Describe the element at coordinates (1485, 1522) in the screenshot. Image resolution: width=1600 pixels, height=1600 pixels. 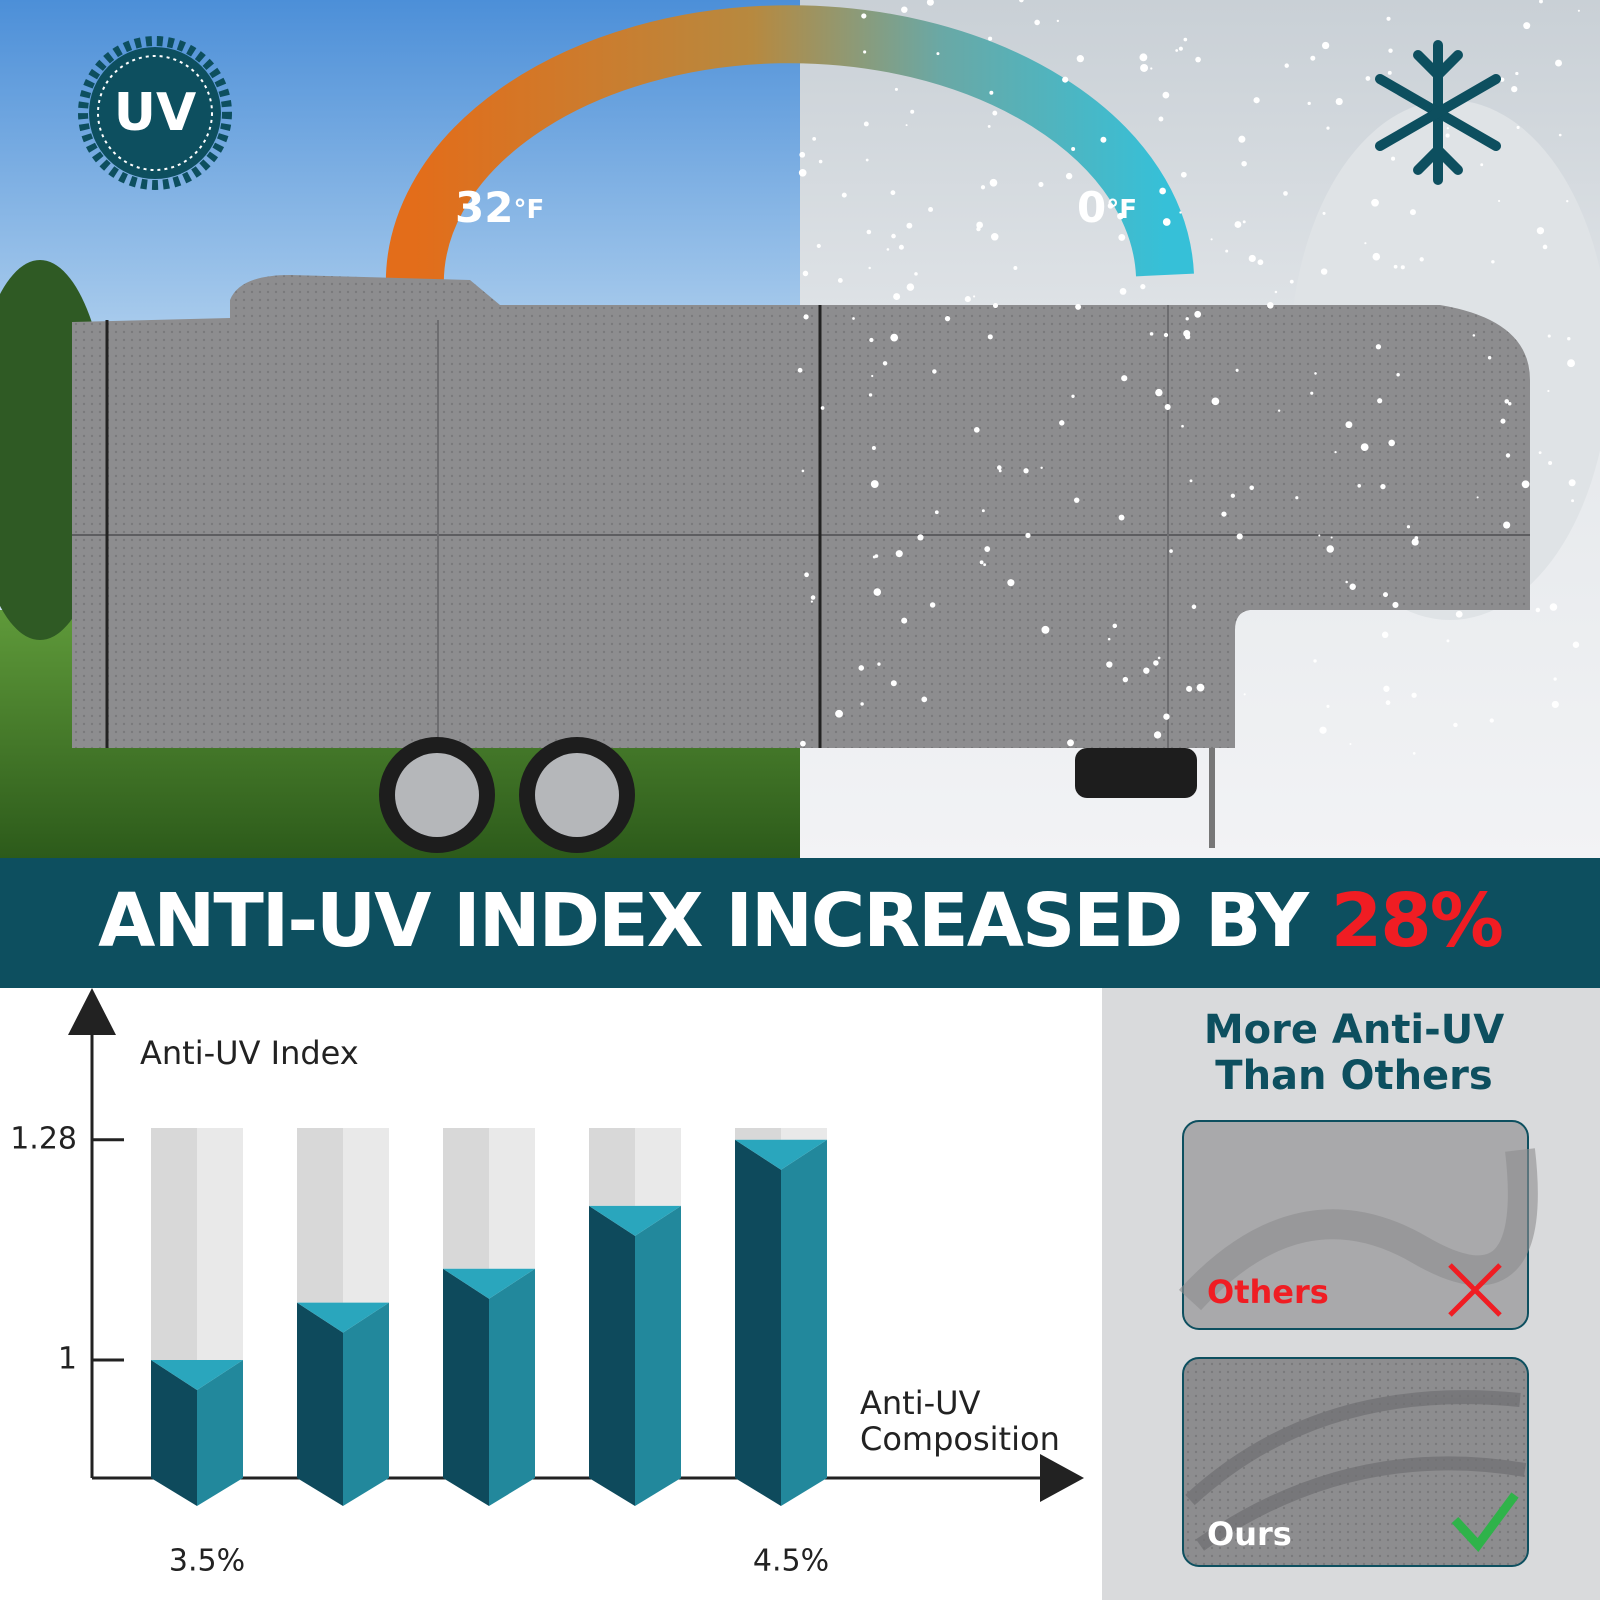
I see `check-icon` at that location.